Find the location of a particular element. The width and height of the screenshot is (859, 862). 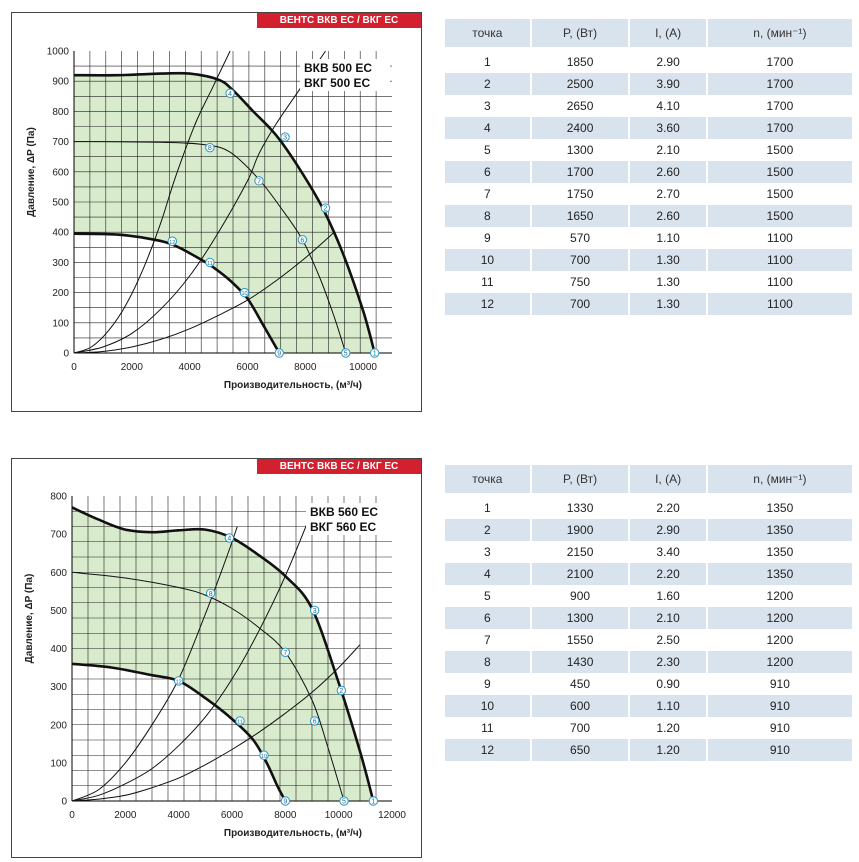

operating-point-label: 12 is located at coordinates (172, 243).